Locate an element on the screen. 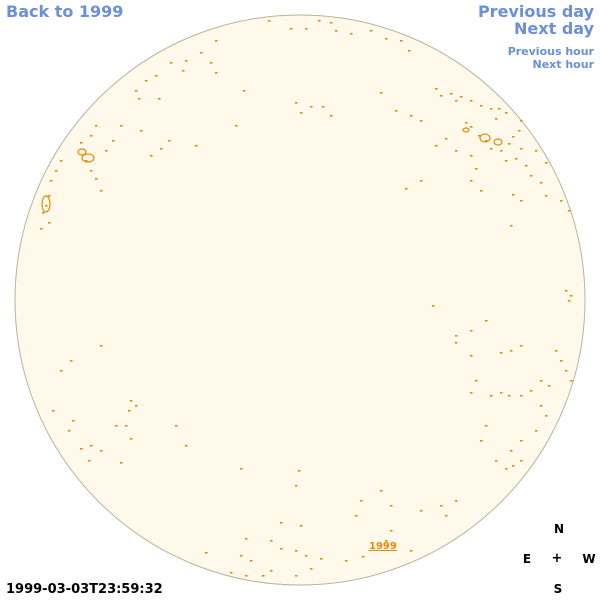 This screenshot has height=600, width=600. compass-east: E is located at coordinates (527, 559).